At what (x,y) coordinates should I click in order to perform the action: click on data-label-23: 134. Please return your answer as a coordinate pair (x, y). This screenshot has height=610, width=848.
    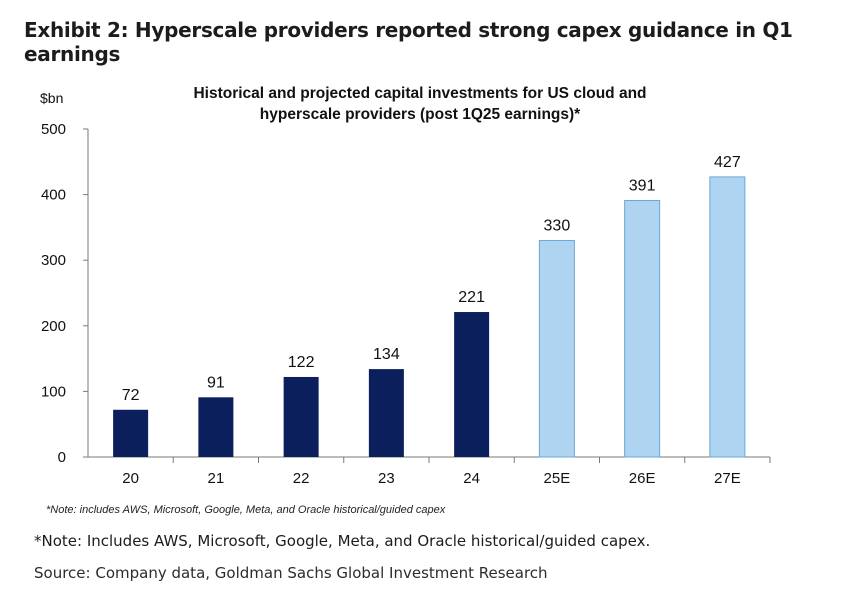
    Looking at the image, I should click on (386, 354).